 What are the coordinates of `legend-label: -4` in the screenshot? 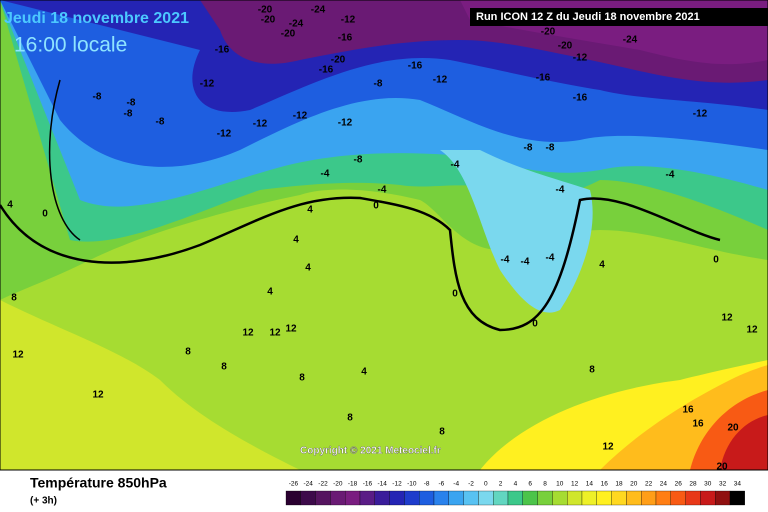 It's located at (456, 484).